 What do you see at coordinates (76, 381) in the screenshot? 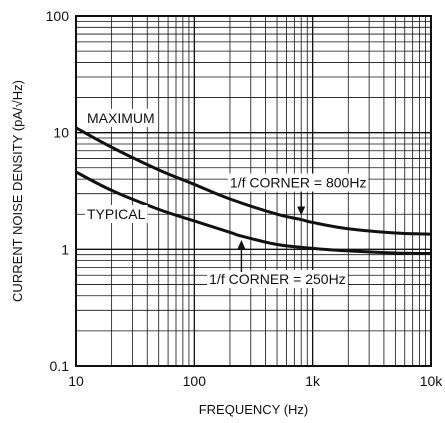
I see `x-tick-label: 10` at bounding box center [76, 381].